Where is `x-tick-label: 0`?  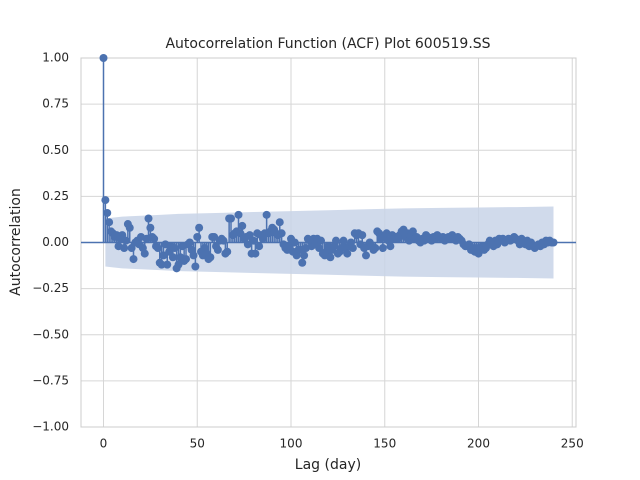 x-tick-label: 0 is located at coordinates (104, 444).